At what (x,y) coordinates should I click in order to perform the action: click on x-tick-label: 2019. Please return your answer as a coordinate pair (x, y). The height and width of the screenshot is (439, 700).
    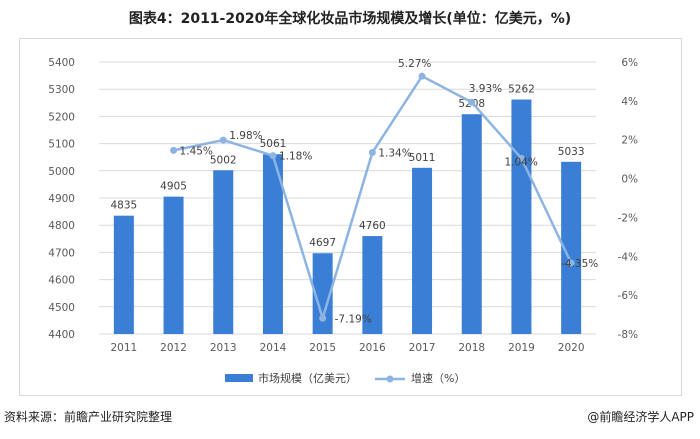
    Looking at the image, I should click on (521, 348).